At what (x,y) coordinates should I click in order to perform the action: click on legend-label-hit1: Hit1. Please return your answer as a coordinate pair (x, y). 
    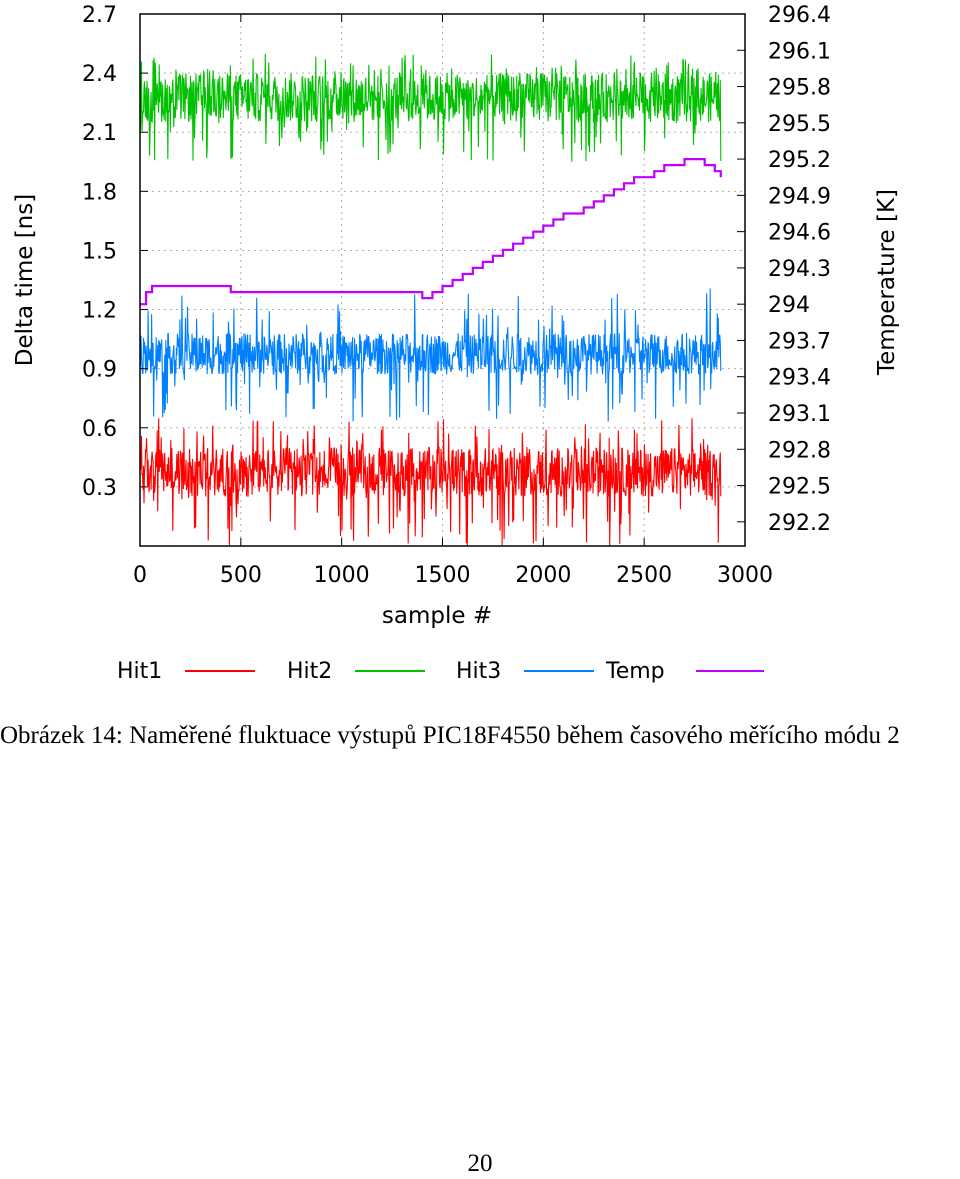
    Looking at the image, I should click on (139, 671).